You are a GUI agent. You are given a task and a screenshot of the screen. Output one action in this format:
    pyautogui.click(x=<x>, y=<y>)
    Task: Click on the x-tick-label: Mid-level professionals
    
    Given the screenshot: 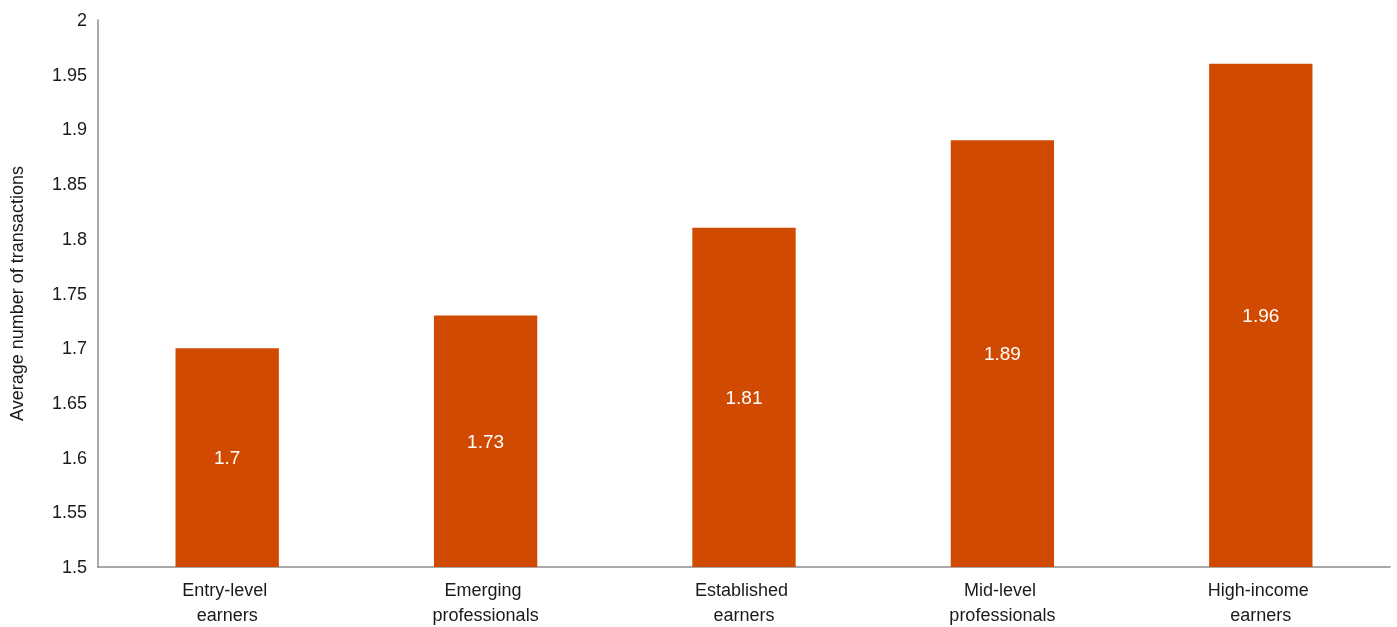 What is the action you would take?
    pyautogui.click(x=1002, y=602)
    